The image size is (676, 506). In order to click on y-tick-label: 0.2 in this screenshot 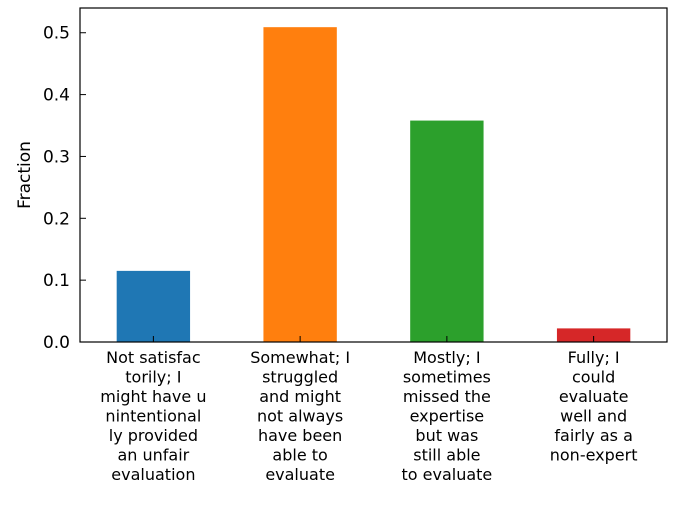, I will do `click(56, 219)`.